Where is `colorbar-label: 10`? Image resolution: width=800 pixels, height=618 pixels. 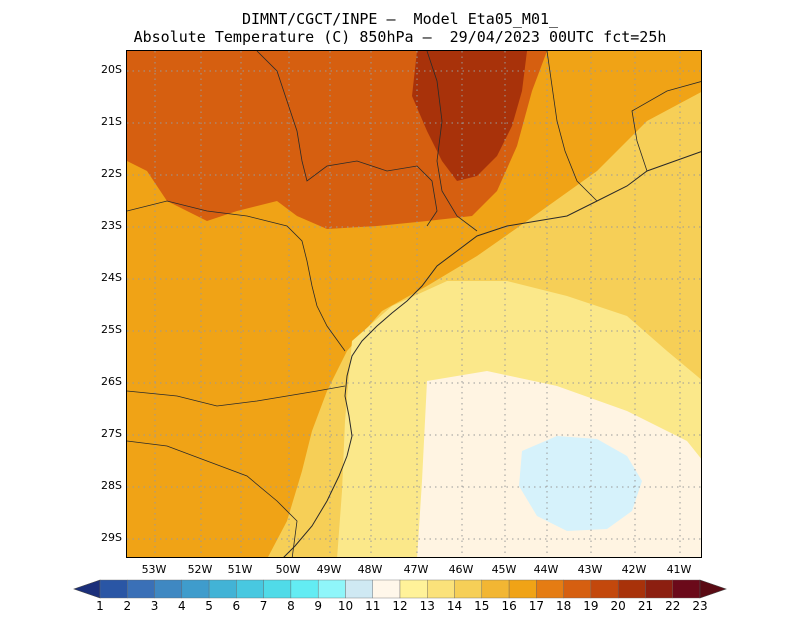 colorbar-label: 10 is located at coordinates (345, 606).